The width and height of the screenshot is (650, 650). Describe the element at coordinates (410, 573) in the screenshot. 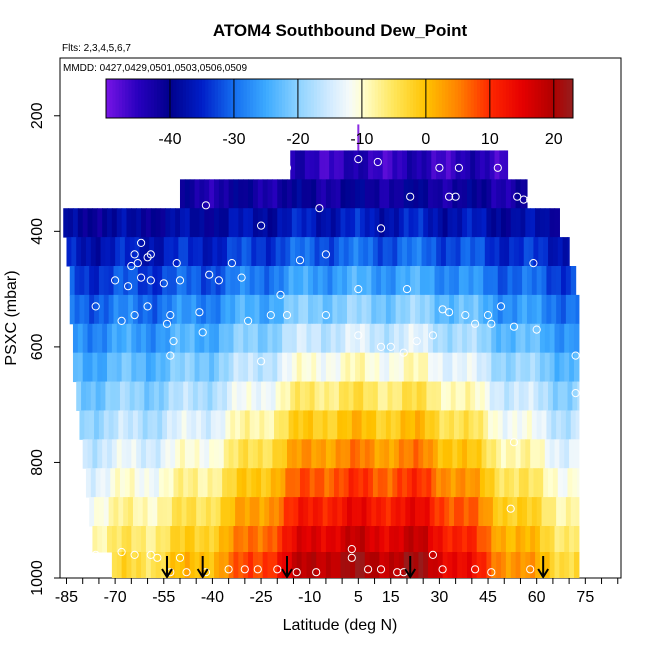

I see `arrow-head` at that location.